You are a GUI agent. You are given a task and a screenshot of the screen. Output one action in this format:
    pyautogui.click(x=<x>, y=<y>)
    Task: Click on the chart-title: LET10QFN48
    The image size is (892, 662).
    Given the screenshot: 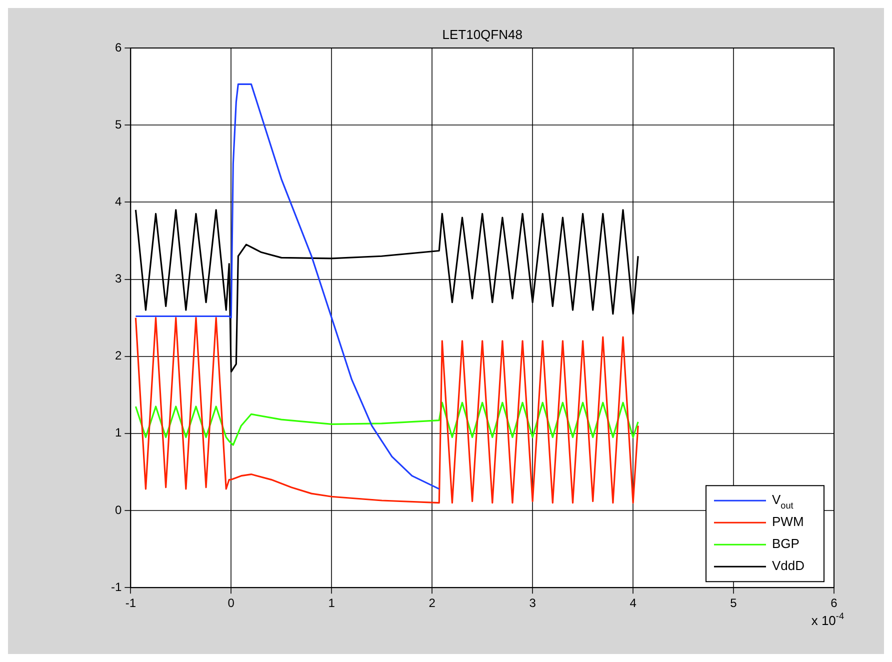 What is the action you would take?
    pyautogui.click(x=482, y=34)
    